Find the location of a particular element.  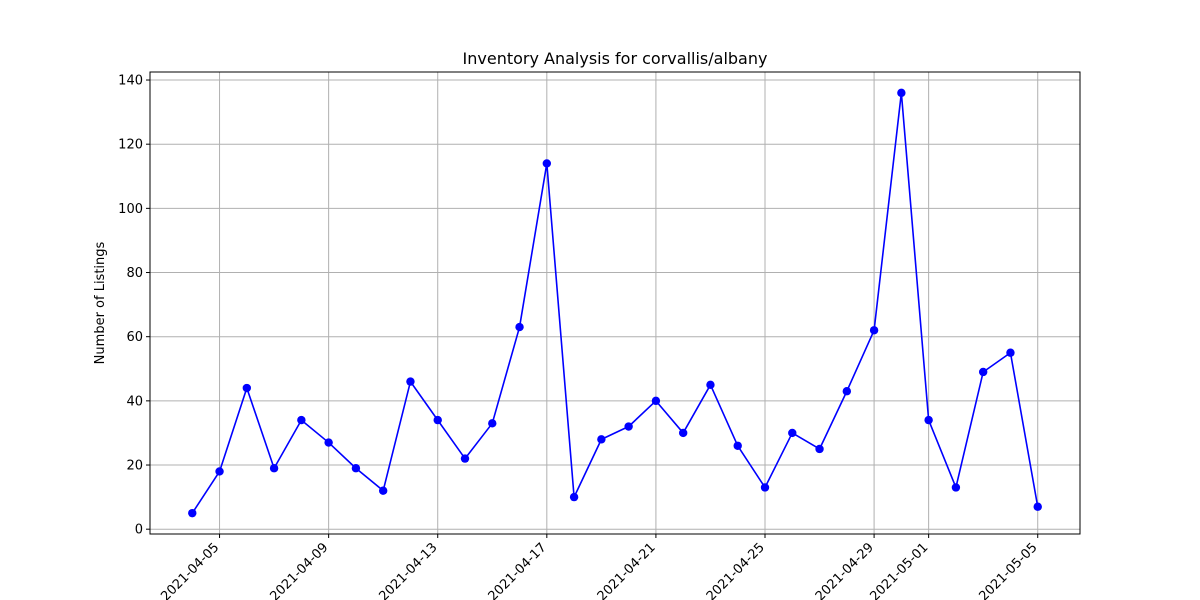

y-tick-label: 20 is located at coordinates (134, 466).